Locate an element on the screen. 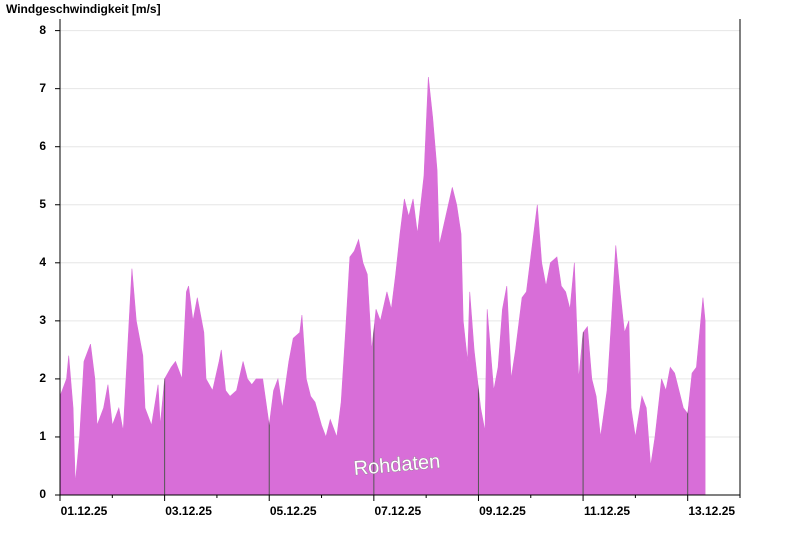 Image resolution: width=800 pixels, height=550 pixels. y-tick-label: 7 is located at coordinates (42, 88).